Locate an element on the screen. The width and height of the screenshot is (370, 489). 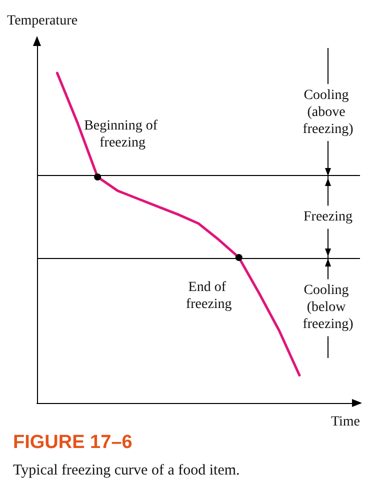
text: FIGURE 17–6 is located at coordinates (72, 442).